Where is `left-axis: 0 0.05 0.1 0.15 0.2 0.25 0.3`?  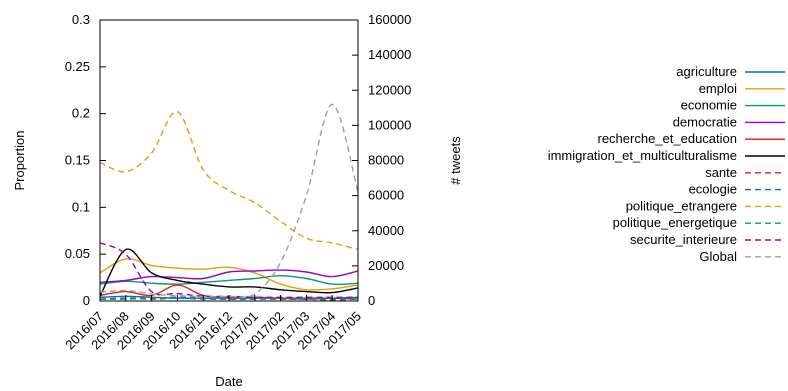 left-axis: 0 0.05 0.1 0.15 0.2 0.25 0.3 is located at coordinates (85, 160).